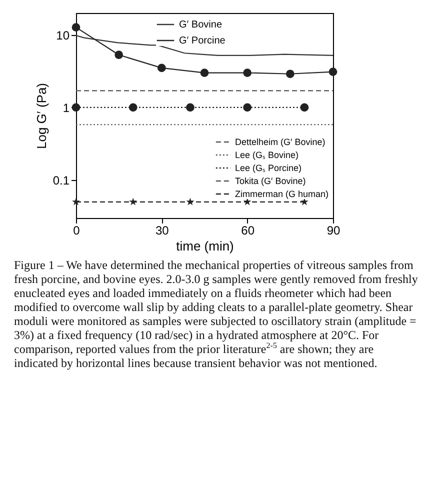 The image size is (429, 493). I want to click on x-tick-label: 90, so click(333, 231).